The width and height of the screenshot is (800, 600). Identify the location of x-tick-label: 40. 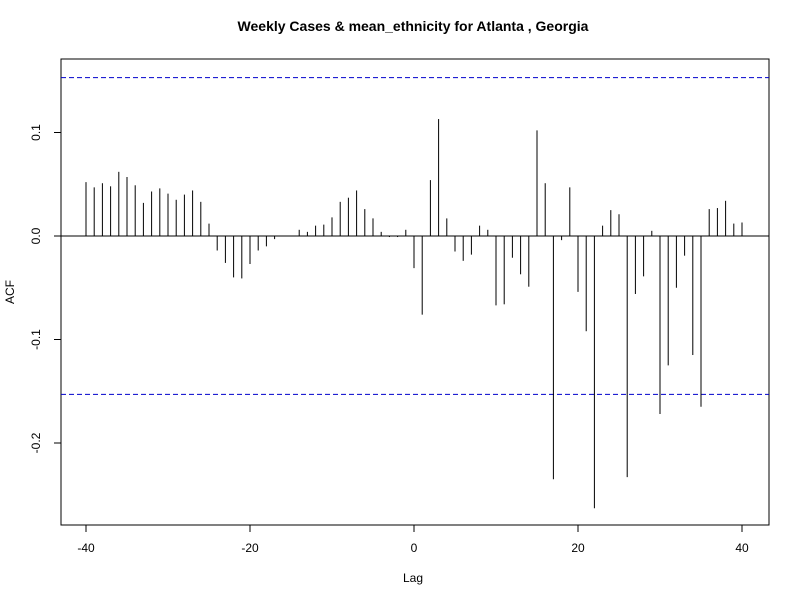
(742, 548).